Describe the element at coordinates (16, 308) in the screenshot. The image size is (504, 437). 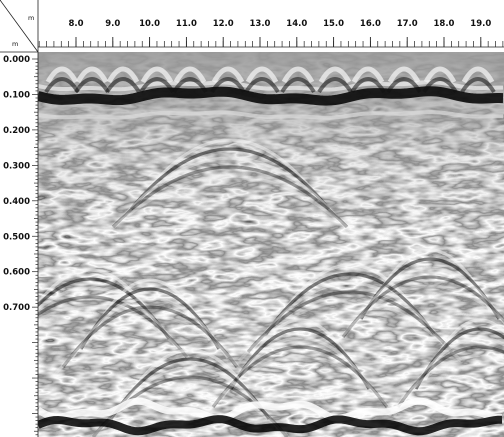
I see `y-tick-label: 0.700` at that location.